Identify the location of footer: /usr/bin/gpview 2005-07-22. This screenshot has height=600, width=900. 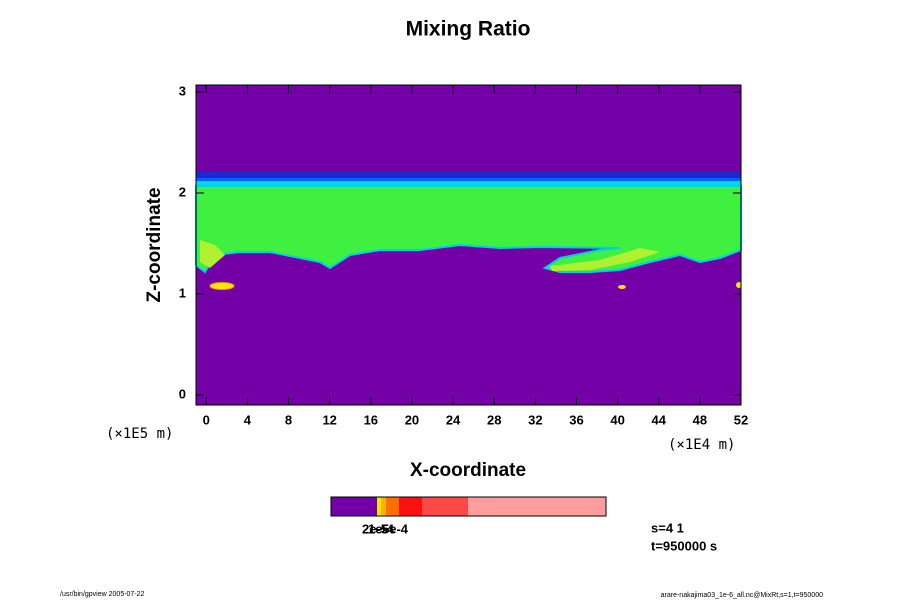
(102, 594).